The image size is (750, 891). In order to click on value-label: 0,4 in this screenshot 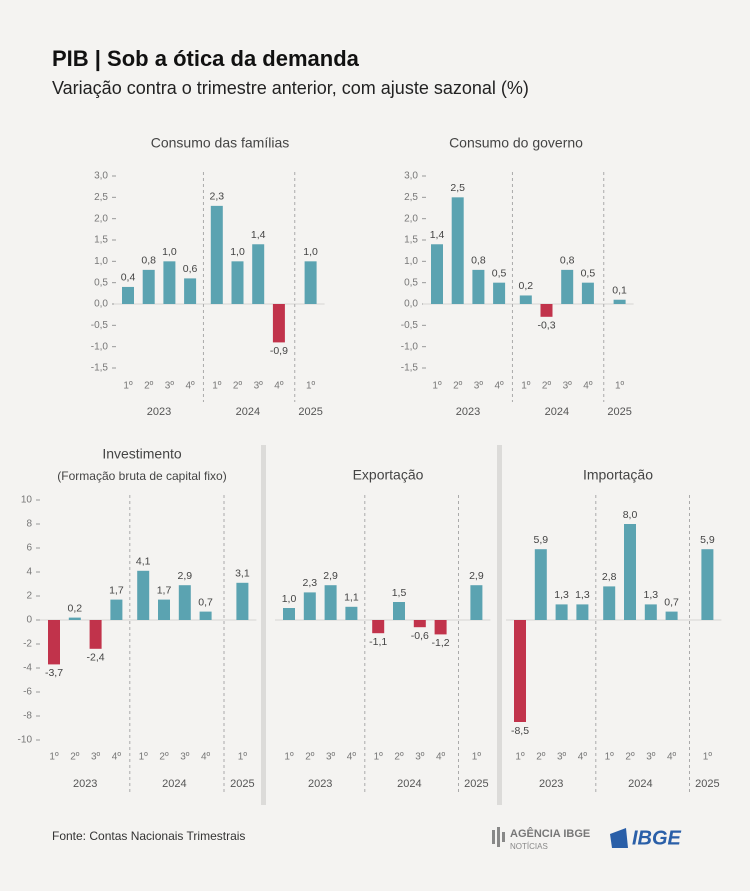, I will do `click(128, 278)`.